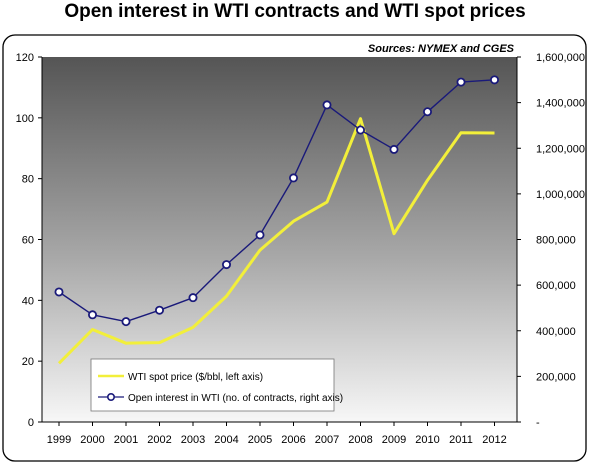 This screenshot has width=590, height=465. What do you see at coordinates (461, 440) in the screenshot?
I see `x-tick-label: 2011` at bounding box center [461, 440].